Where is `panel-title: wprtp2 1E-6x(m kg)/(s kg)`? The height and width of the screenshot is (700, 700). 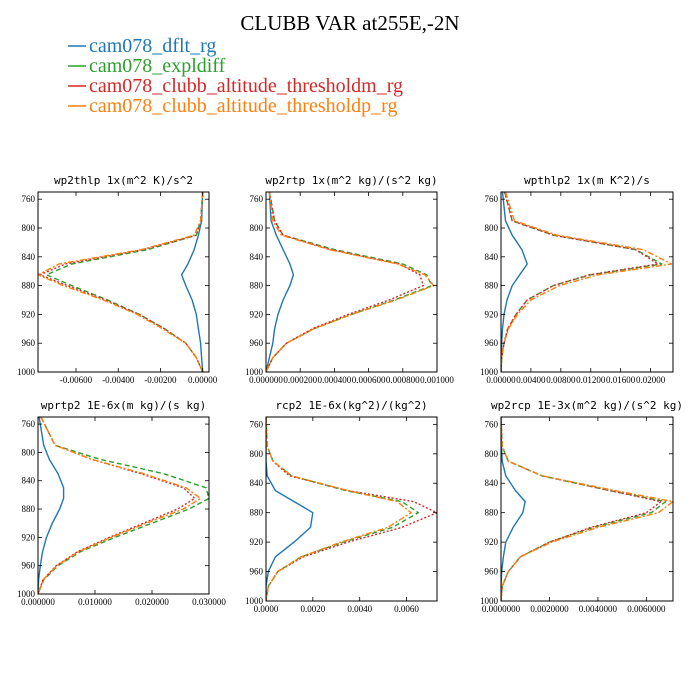 panel-title: wprtp2 1E-6x(m kg)/(s kg) is located at coordinates (124, 405).